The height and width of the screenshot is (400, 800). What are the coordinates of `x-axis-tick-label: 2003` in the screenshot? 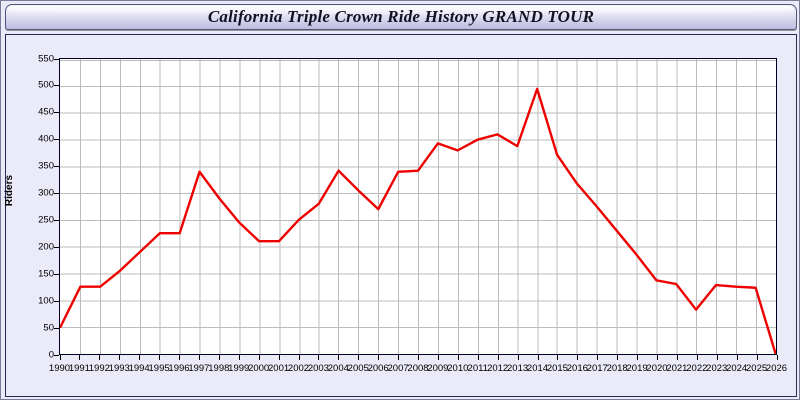 It's located at (318, 368).